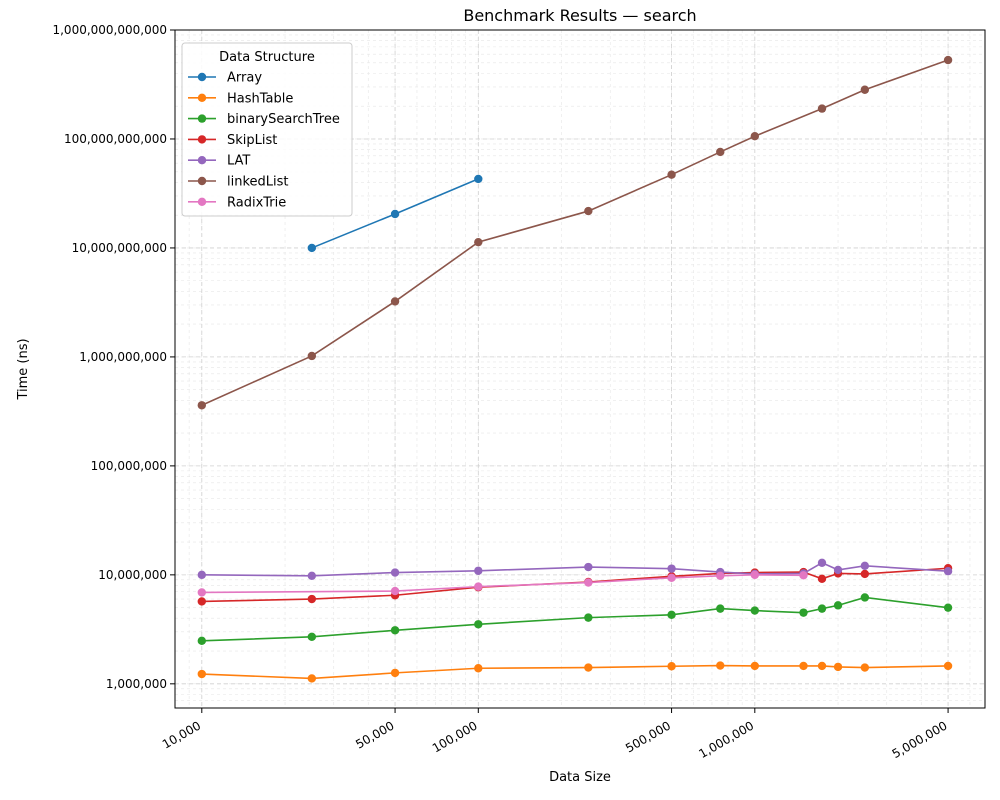 This screenshot has height=800, width=1000. I want to click on y-axis-label: Time (ns), so click(23, 369).